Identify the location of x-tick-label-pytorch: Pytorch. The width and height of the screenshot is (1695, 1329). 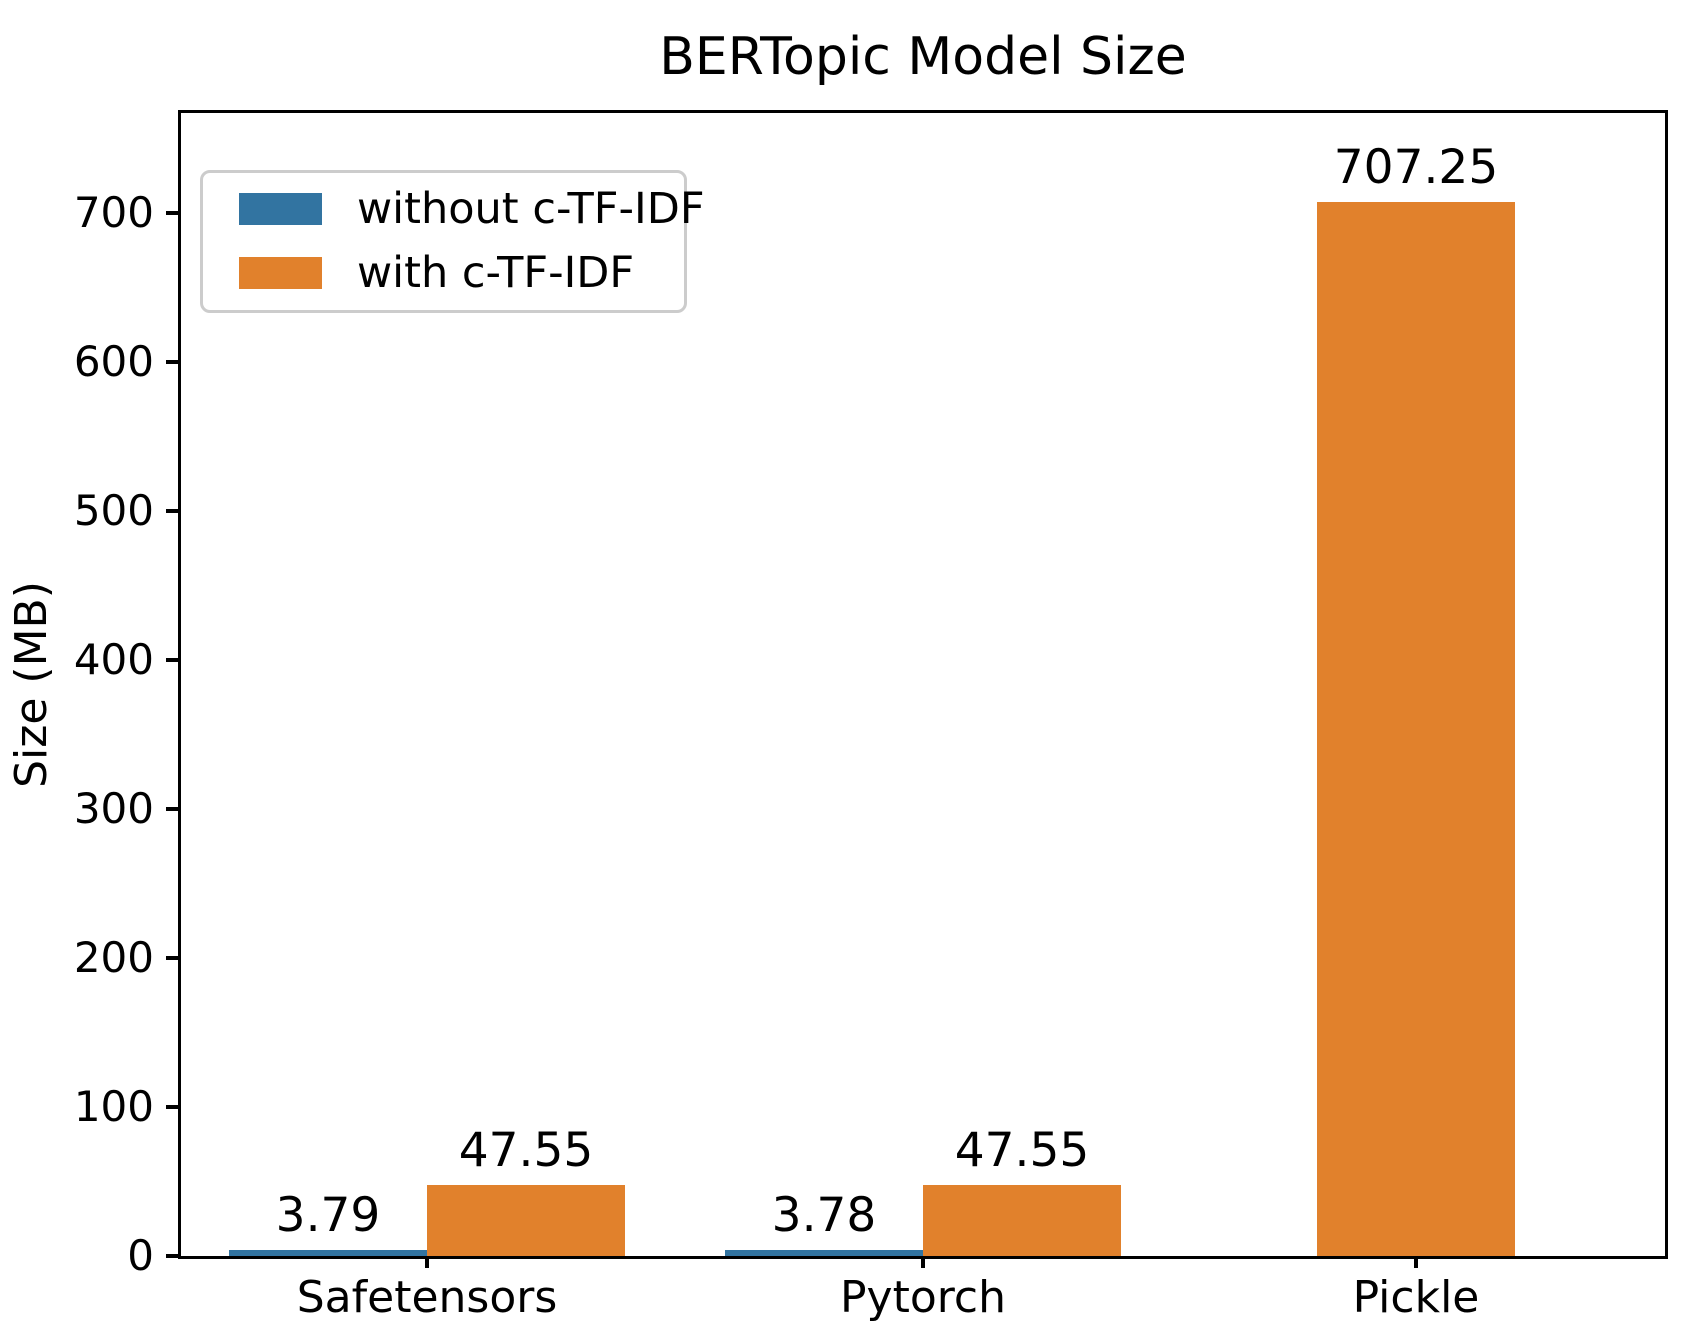
(923, 1297).